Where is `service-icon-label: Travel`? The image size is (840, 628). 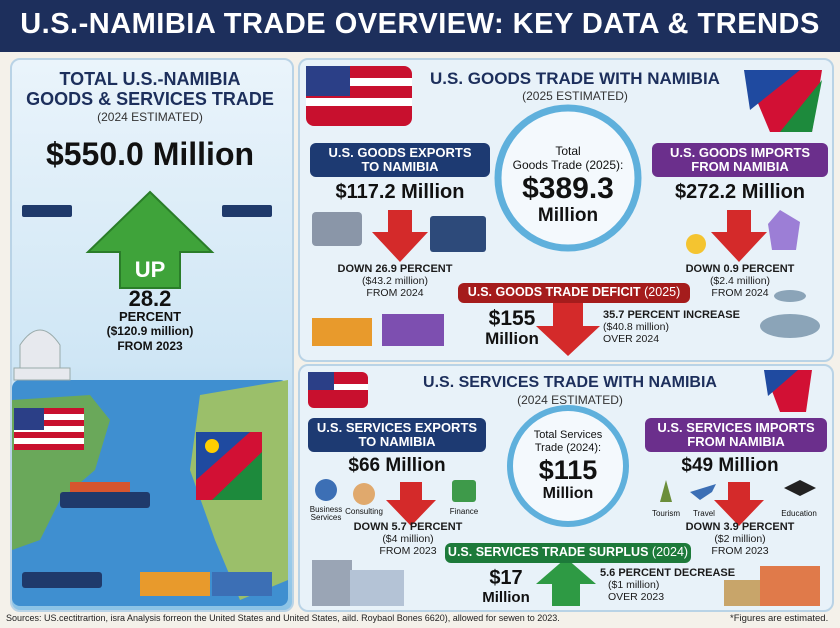
service-icon-label: Travel is located at coordinates (704, 513).